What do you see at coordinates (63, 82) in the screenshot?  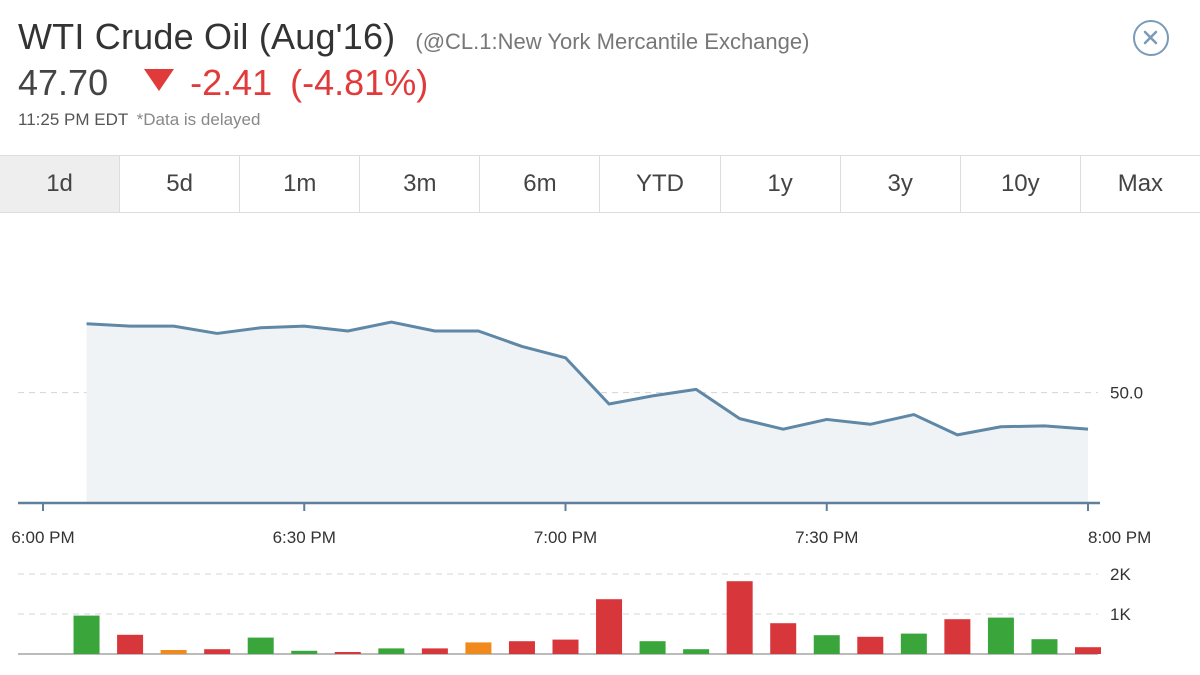 I see `last-price: 47.70` at bounding box center [63, 82].